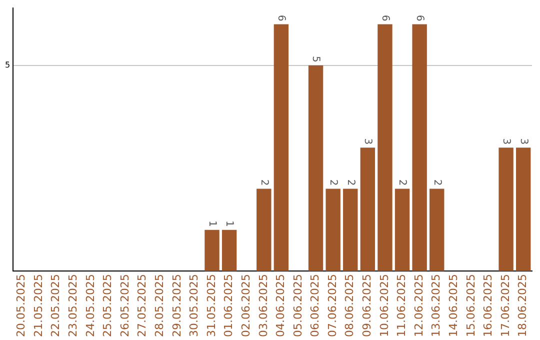 Image resolution: width=540 pixels, height=340 pixels. Describe the element at coordinates (281, 306) in the screenshot. I see `x-tick-label: 04.06.2025` at that location.